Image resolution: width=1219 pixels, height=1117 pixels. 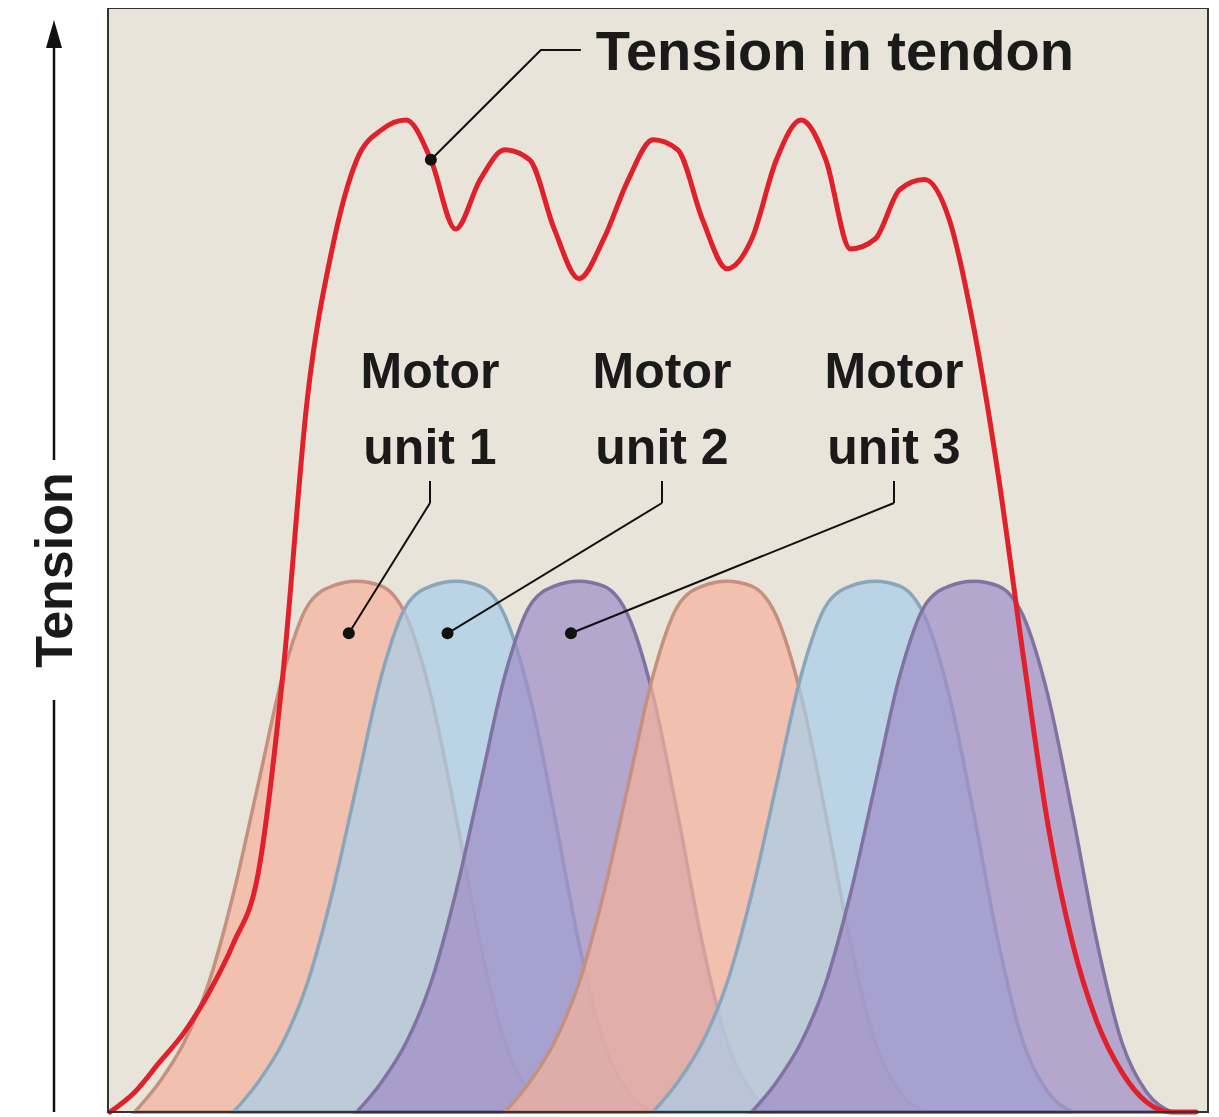 I want to click on y-axis-title: Tension, so click(x=54, y=570).